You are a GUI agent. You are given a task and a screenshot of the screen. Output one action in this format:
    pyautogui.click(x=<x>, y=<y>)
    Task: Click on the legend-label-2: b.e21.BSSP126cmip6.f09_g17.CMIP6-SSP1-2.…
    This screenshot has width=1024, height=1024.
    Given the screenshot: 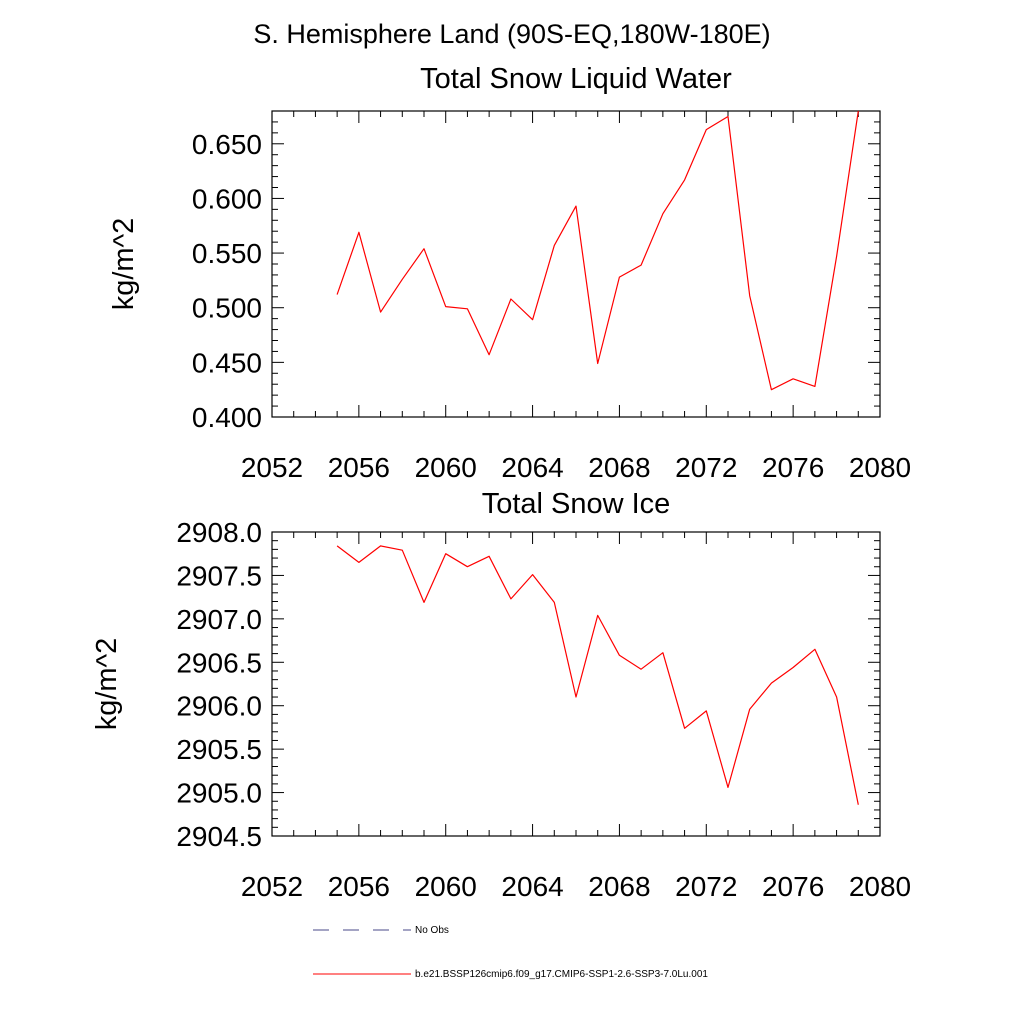 What is the action you would take?
    pyautogui.click(x=561, y=974)
    